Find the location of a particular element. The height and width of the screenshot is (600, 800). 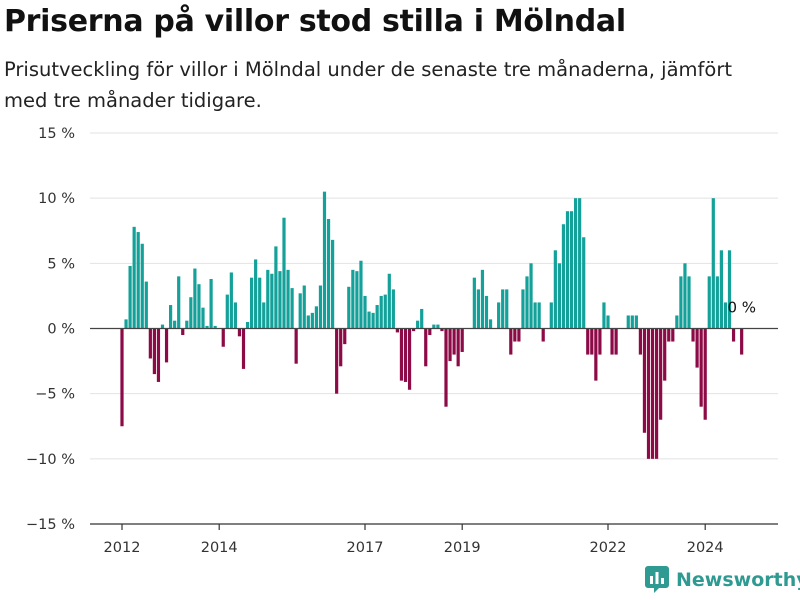

newsworthy-logo-icon is located at coordinates (657, 579).